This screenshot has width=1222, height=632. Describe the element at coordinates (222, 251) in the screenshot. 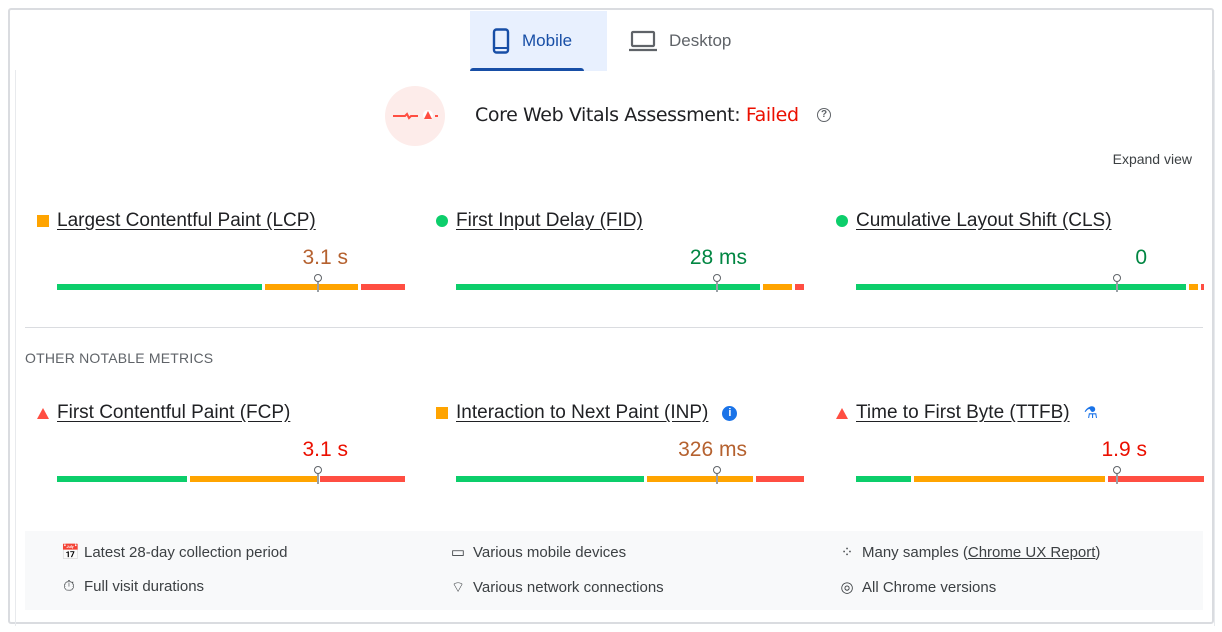

I see `metric-lcp: Largest Contentful Paint (LCP) 3.1 s` at that location.